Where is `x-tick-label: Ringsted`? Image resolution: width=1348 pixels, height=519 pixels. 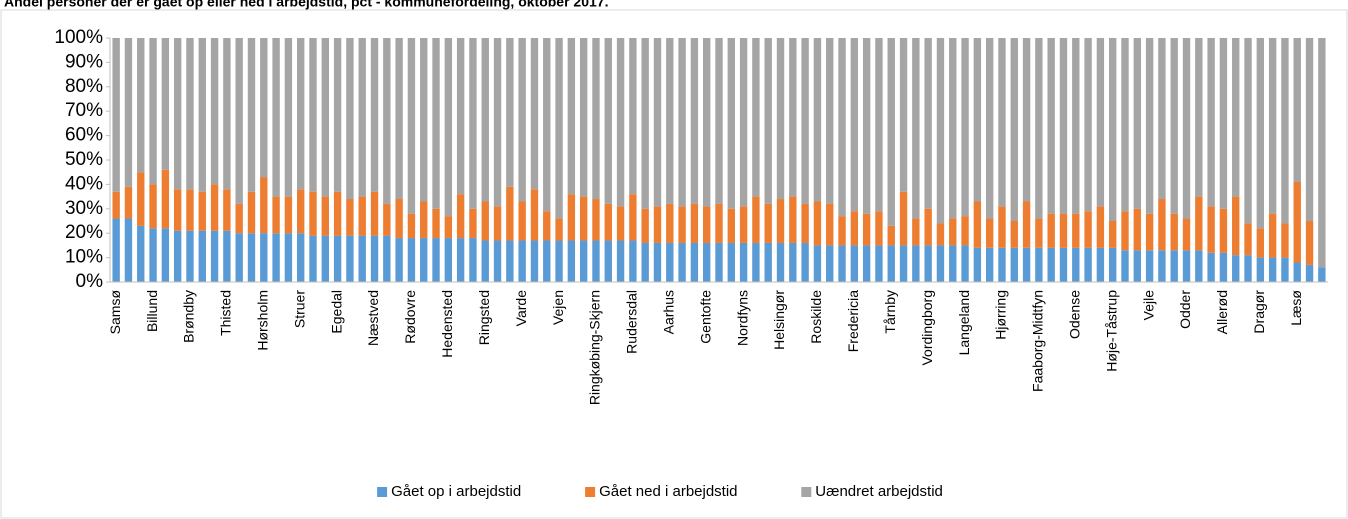 x-tick-label: Ringsted is located at coordinates (484, 317).